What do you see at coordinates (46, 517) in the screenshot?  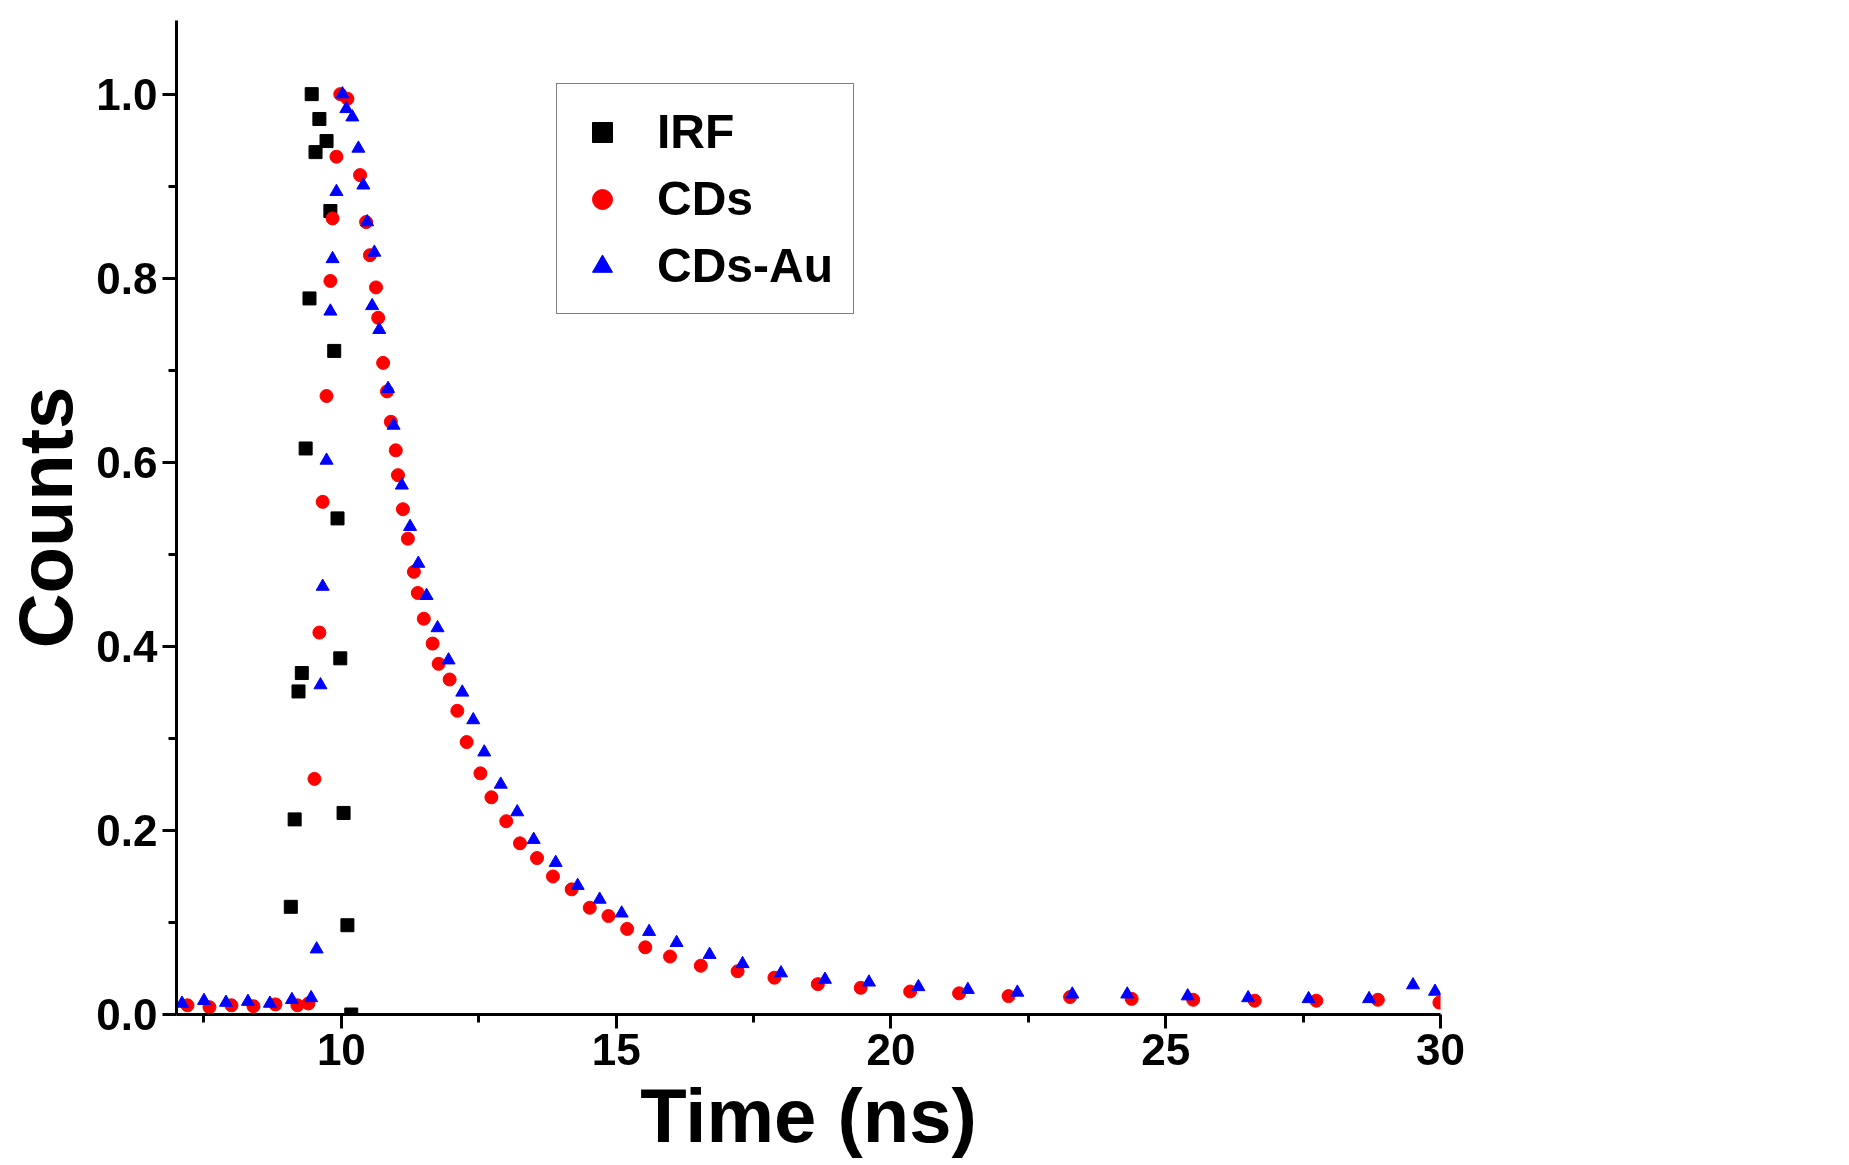 I see `y-axis-title: Counts` at bounding box center [46, 517].